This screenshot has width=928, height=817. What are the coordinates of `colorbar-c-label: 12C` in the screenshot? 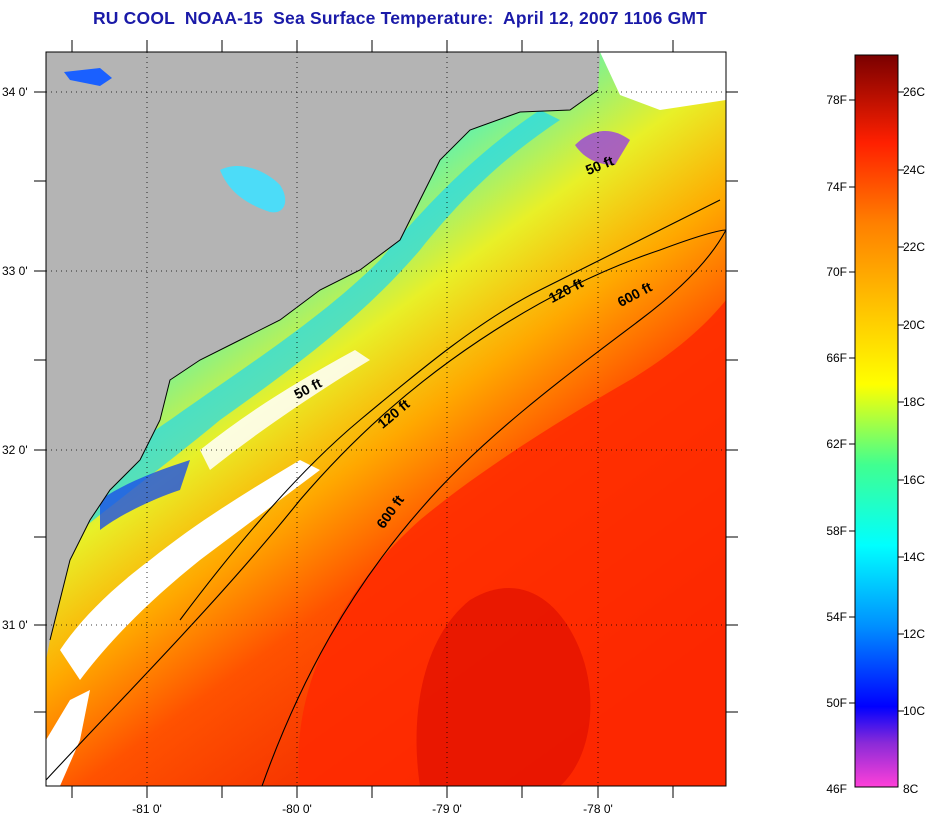 It's located at (914, 634).